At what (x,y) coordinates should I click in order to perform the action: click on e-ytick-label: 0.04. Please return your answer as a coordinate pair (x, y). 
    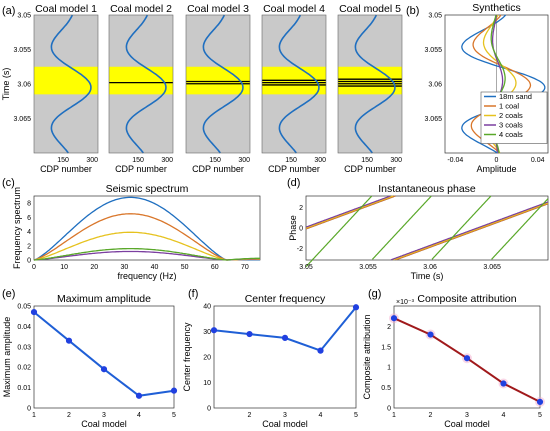
    Looking at the image, I should click on (24, 327).